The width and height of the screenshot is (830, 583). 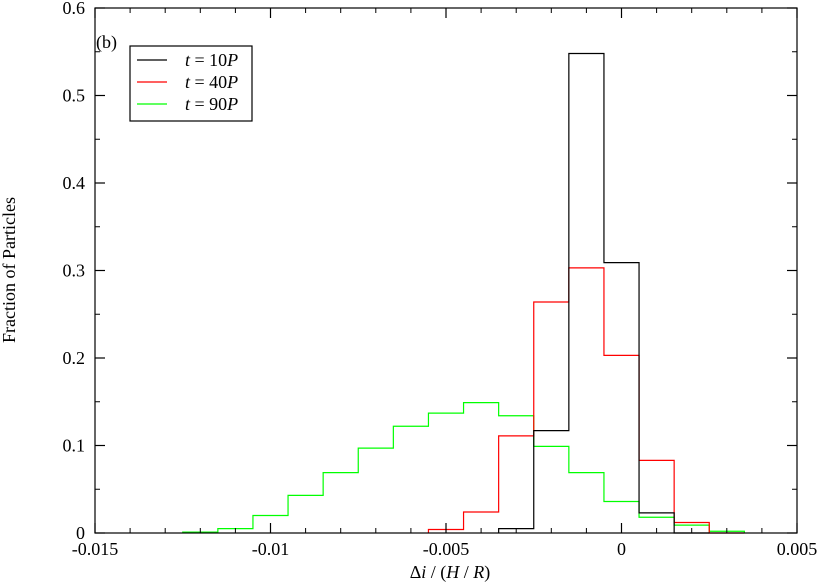 I want to click on x-tick-label: -0.005, so click(x=446, y=549).